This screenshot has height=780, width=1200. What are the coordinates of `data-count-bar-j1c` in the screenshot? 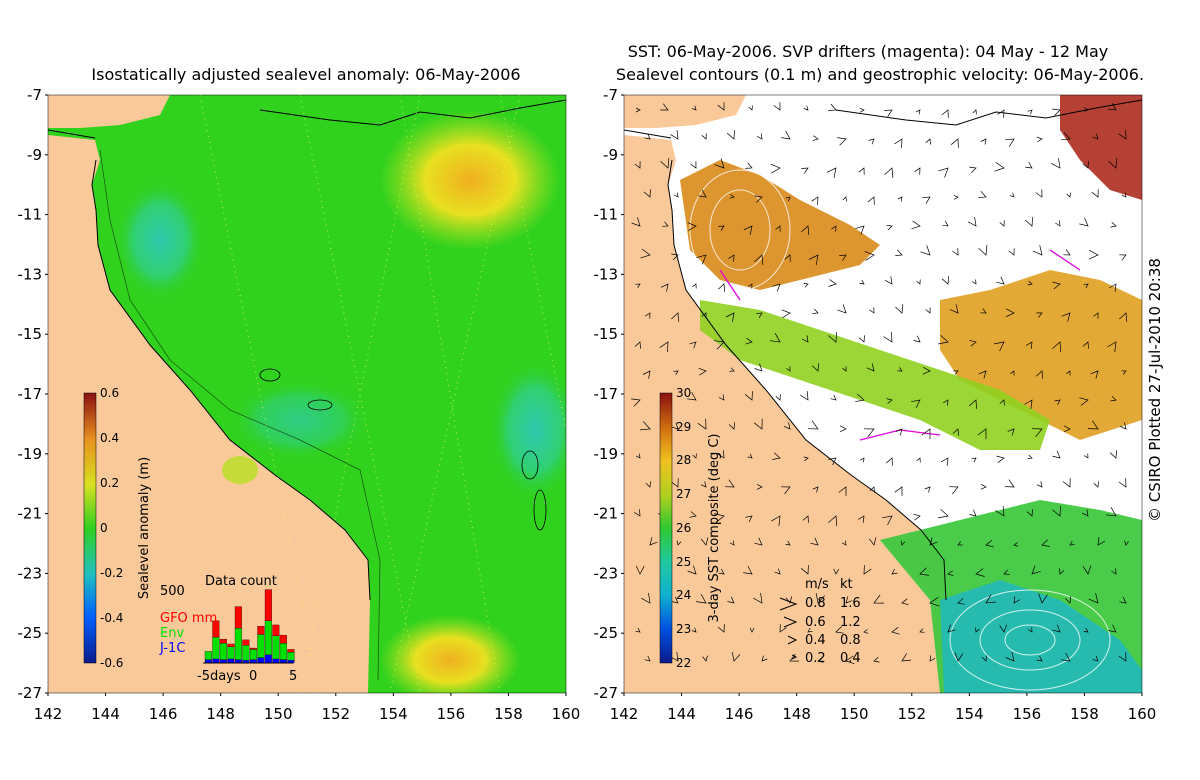 It's located at (268, 659).